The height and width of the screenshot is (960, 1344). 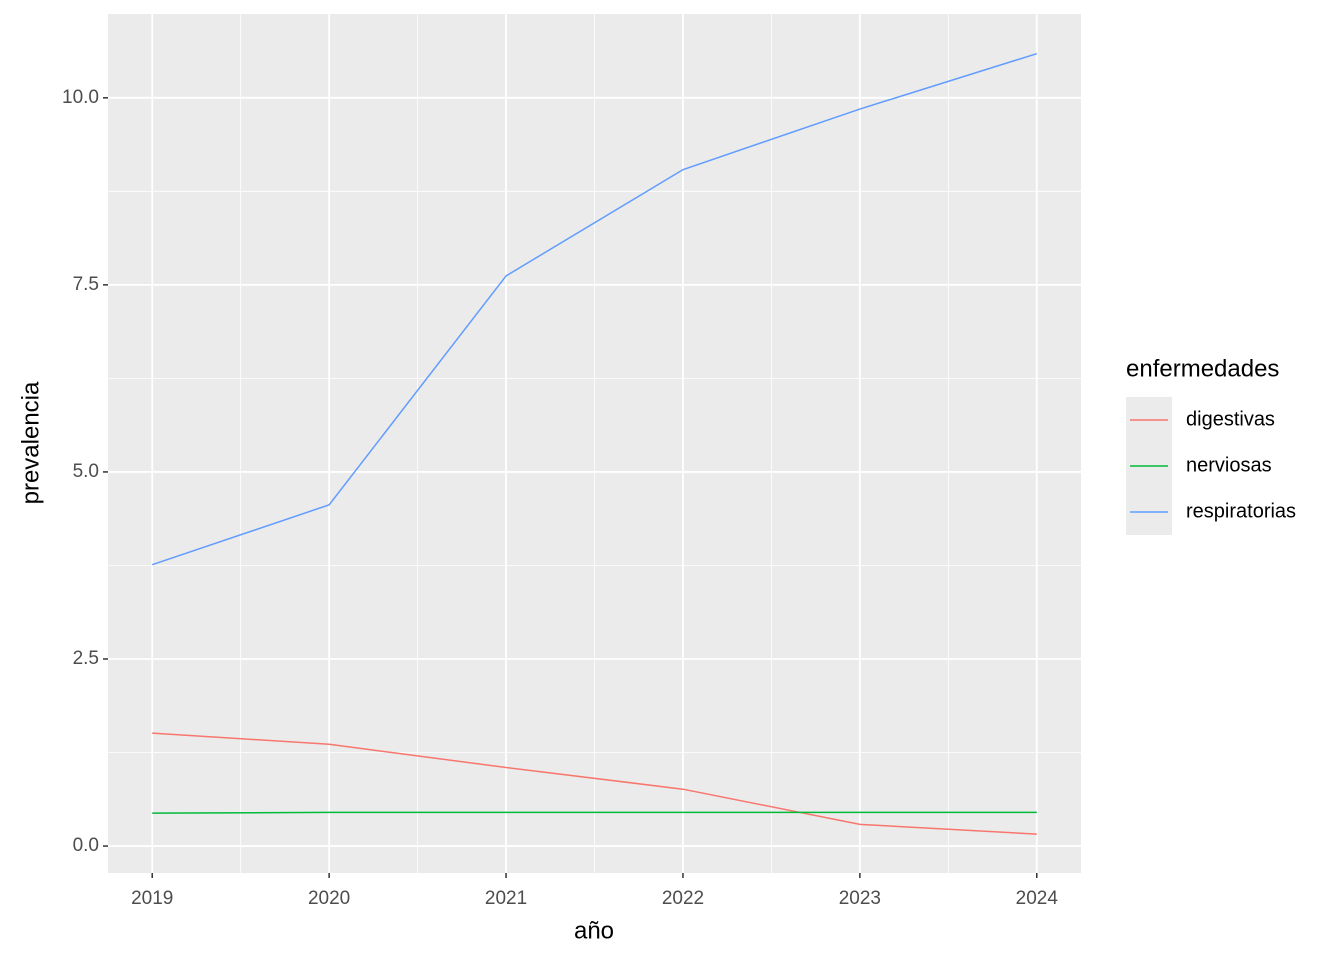 I want to click on y-axis-title: prevalencia, so click(x=30, y=442).